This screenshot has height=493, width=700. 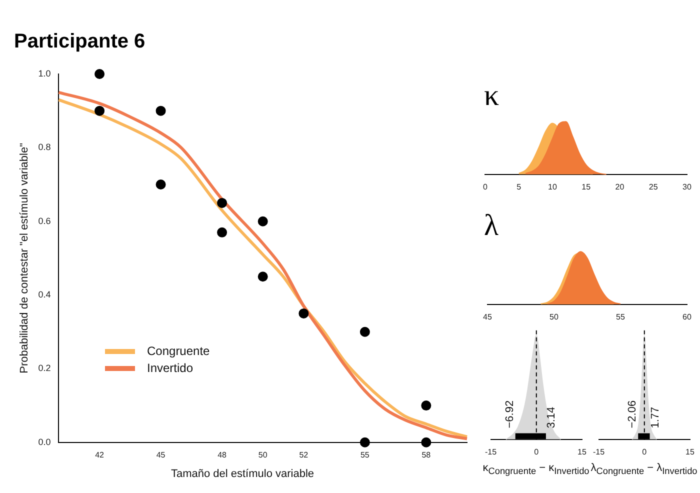 I want to click on x-axis-title: λ$_{Congruente}$ − λ$_{Invertido}$, so click(x=644, y=469).